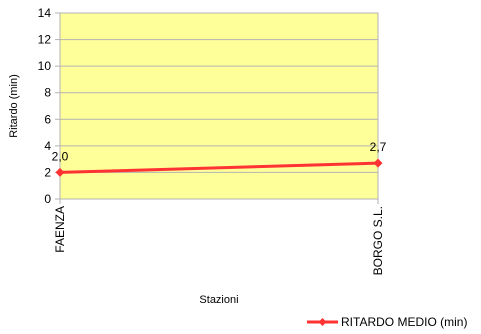 The height and width of the screenshot is (334, 481). I want to click on x-axis-title: Stazioni, so click(218, 300).